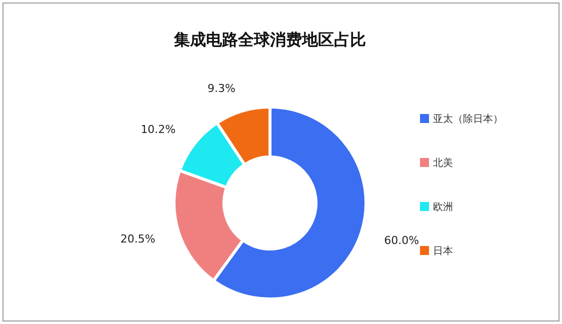  What do you see at coordinates (443, 163) in the screenshot?
I see `legend-label: 北美` at bounding box center [443, 163].